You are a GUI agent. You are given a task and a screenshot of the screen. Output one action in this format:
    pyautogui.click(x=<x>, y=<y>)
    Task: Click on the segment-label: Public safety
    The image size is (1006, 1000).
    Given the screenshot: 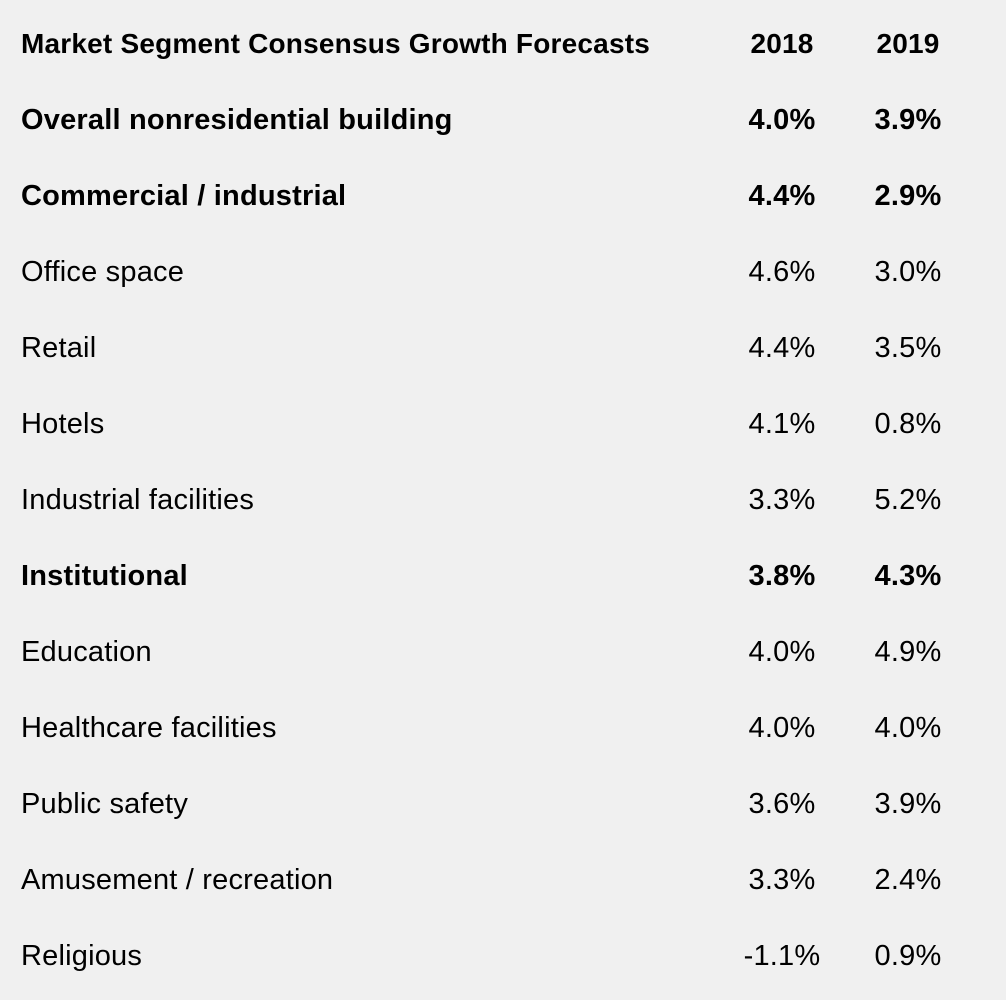 What is the action you would take?
    pyautogui.click(x=105, y=804)
    